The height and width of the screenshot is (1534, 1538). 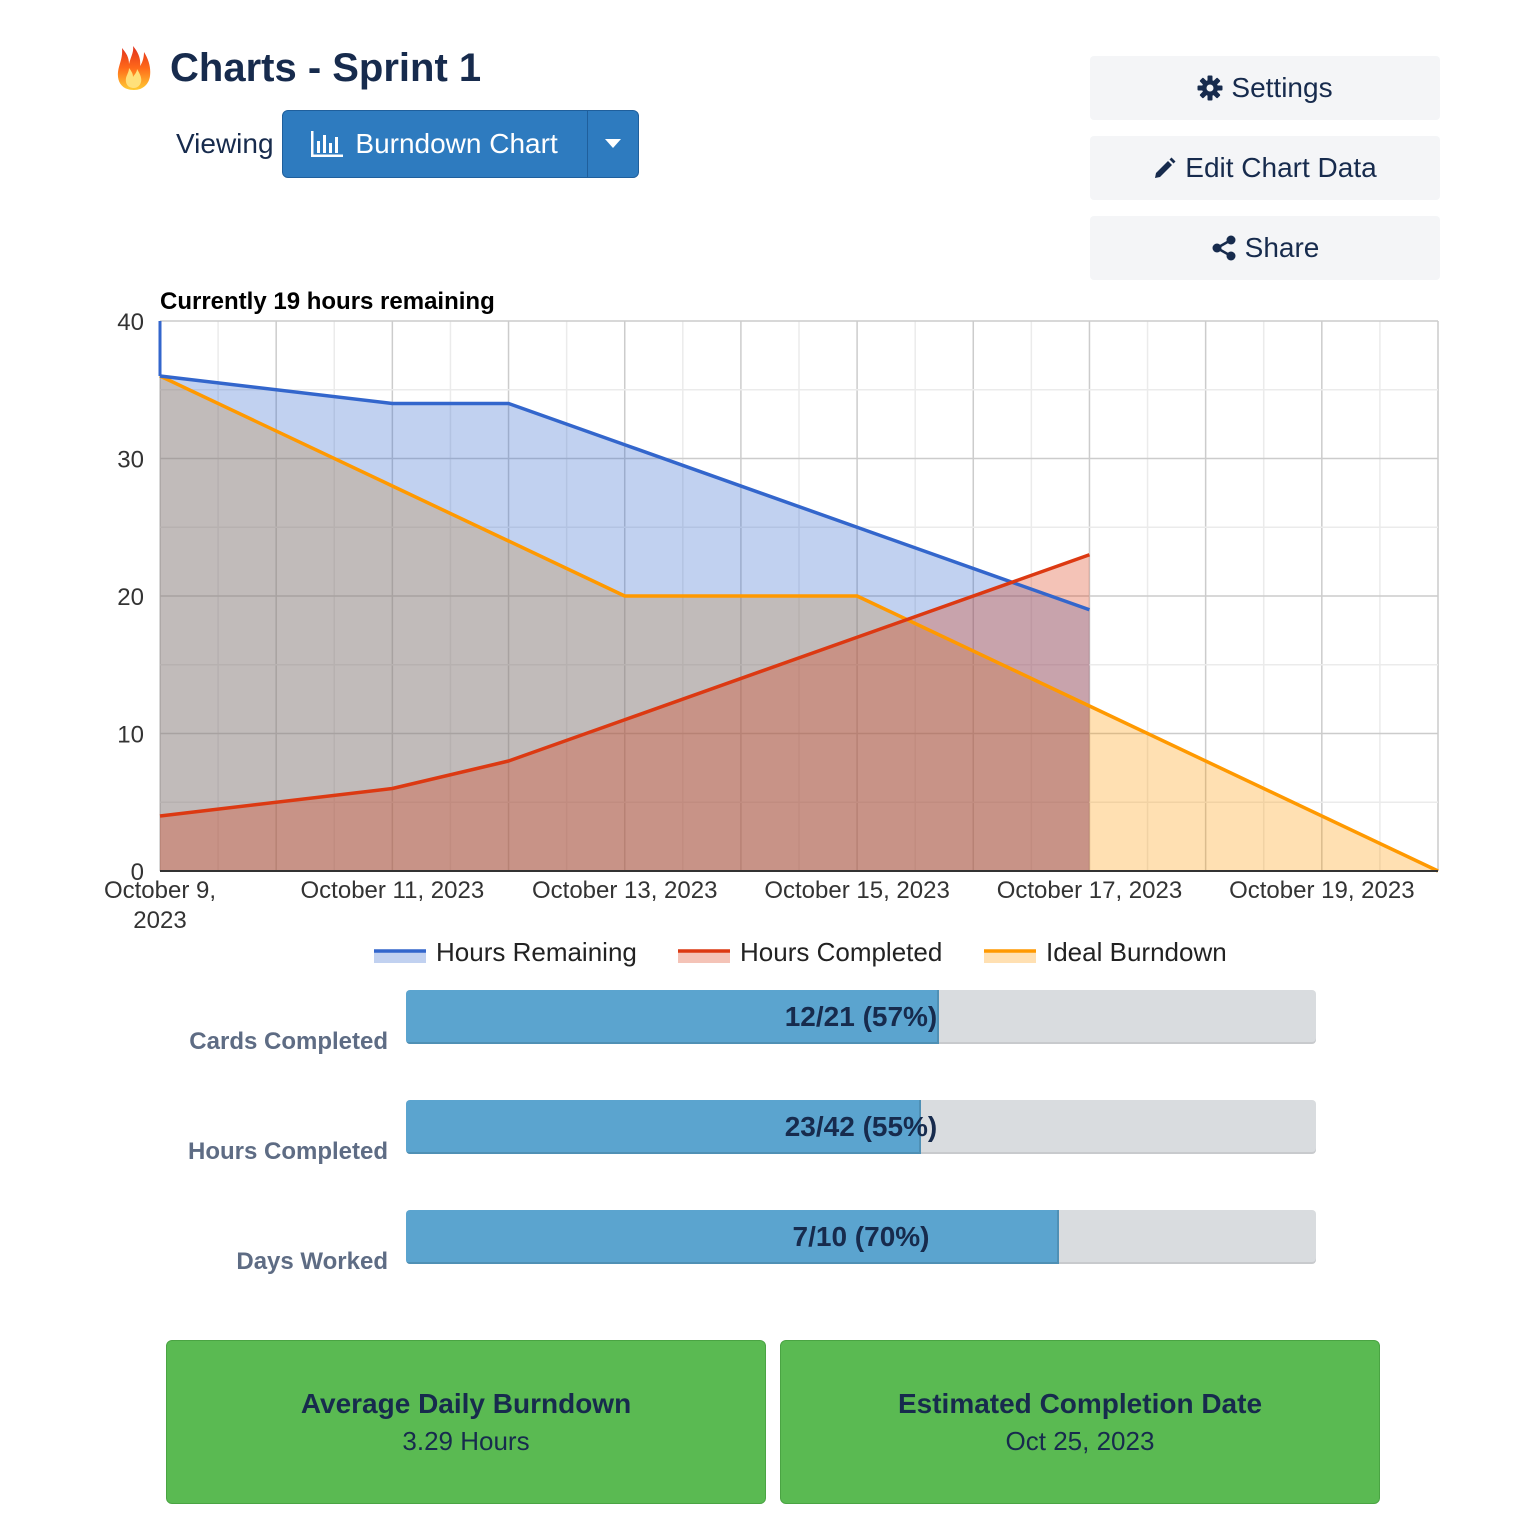 What do you see at coordinates (1224, 248) in the screenshot?
I see `share-icon` at bounding box center [1224, 248].